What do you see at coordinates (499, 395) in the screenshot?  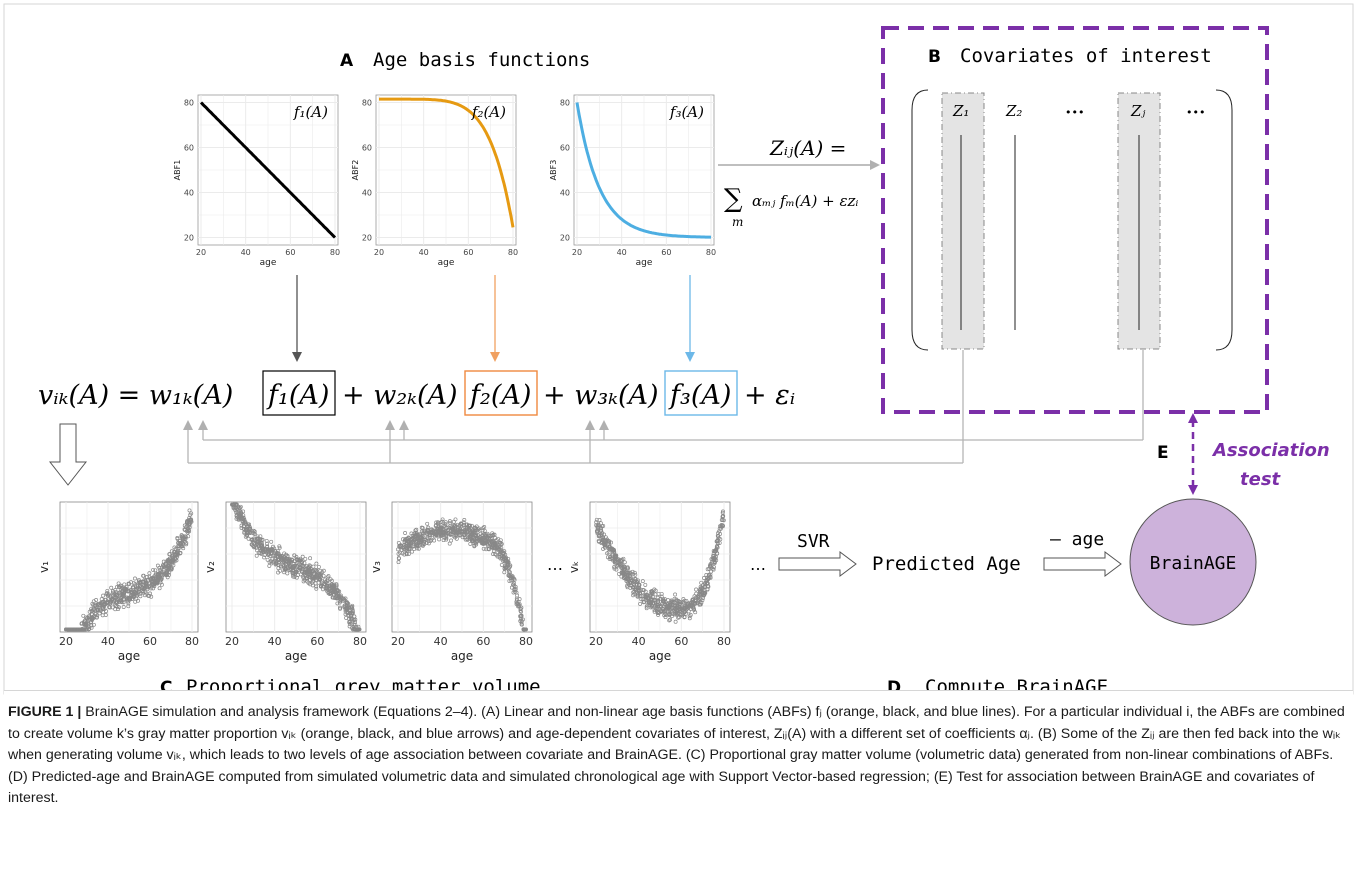 I see `equation-f2: f₂(A)` at bounding box center [499, 395].